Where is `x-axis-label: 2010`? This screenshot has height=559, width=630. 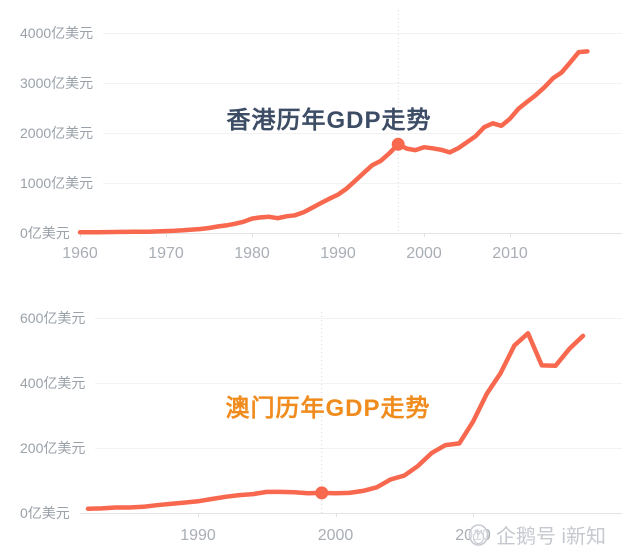
x-axis-label: 2010 is located at coordinates (510, 253).